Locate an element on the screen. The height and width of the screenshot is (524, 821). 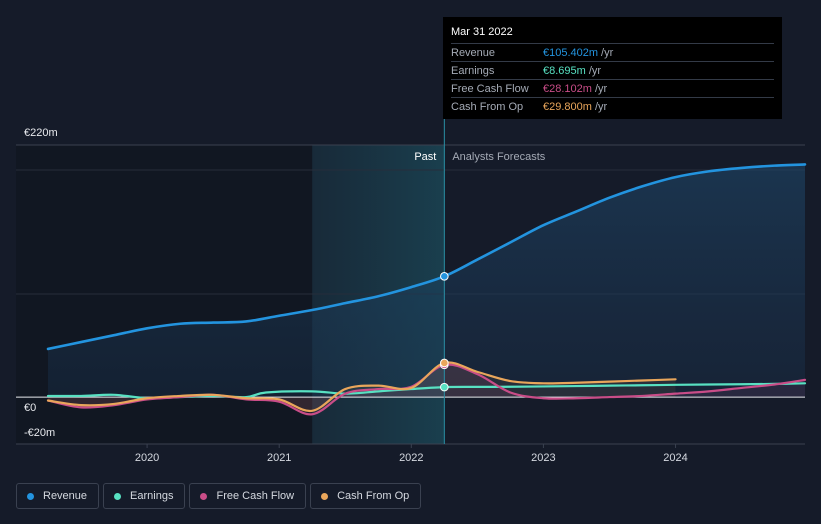
x-tick-label: 2023 is located at coordinates (543, 458).